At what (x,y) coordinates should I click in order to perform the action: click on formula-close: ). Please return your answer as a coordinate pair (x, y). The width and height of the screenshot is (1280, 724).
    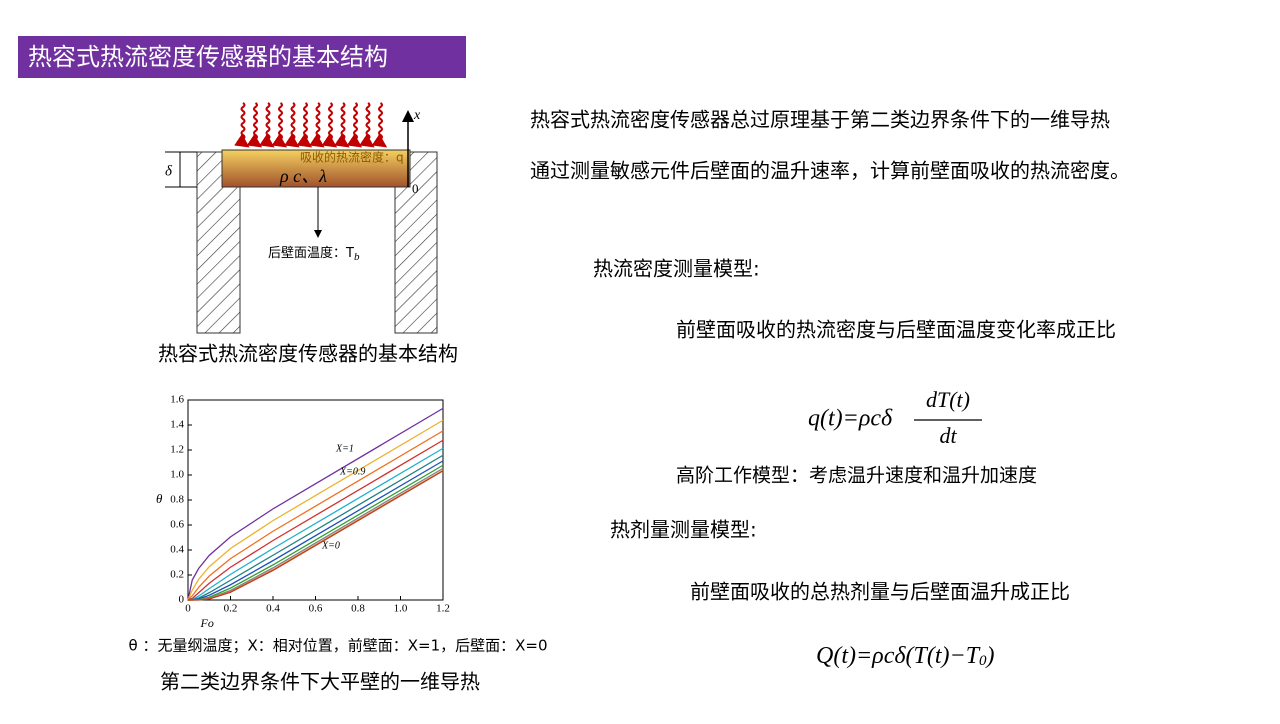
    Looking at the image, I should click on (990, 656).